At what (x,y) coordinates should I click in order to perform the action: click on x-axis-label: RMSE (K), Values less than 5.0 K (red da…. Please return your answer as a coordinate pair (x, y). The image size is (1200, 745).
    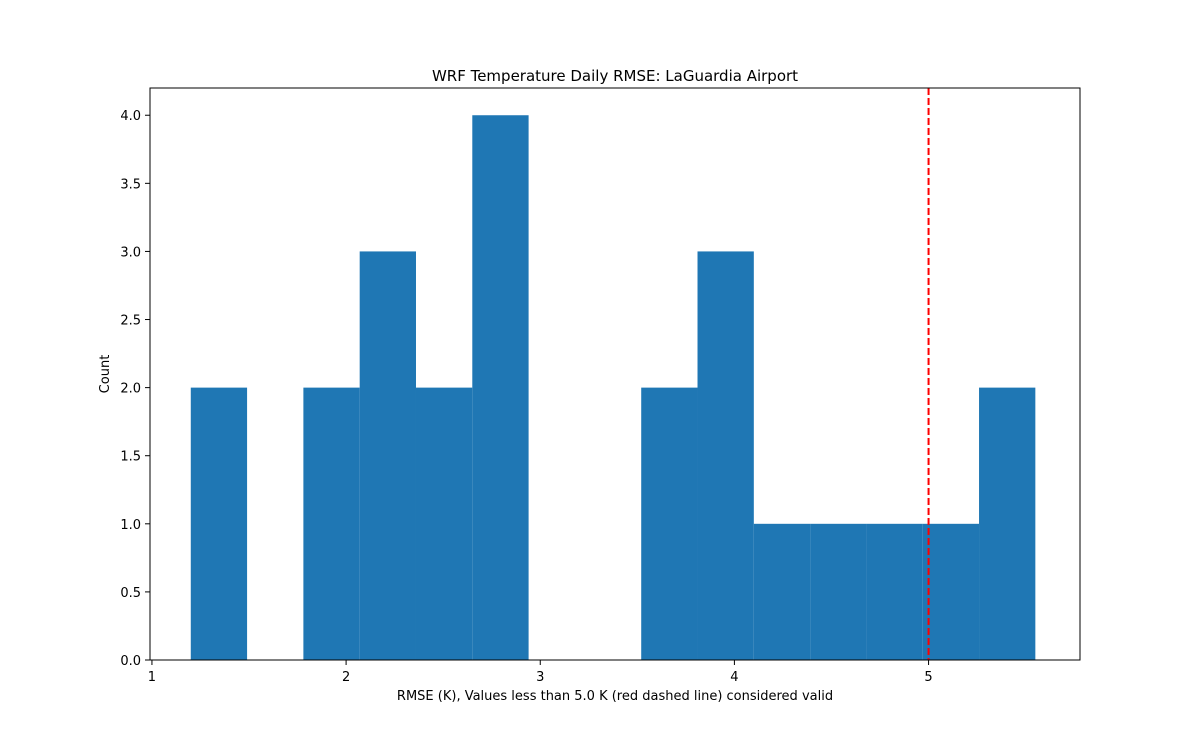
    Looking at the image, I should click on (615, 696).